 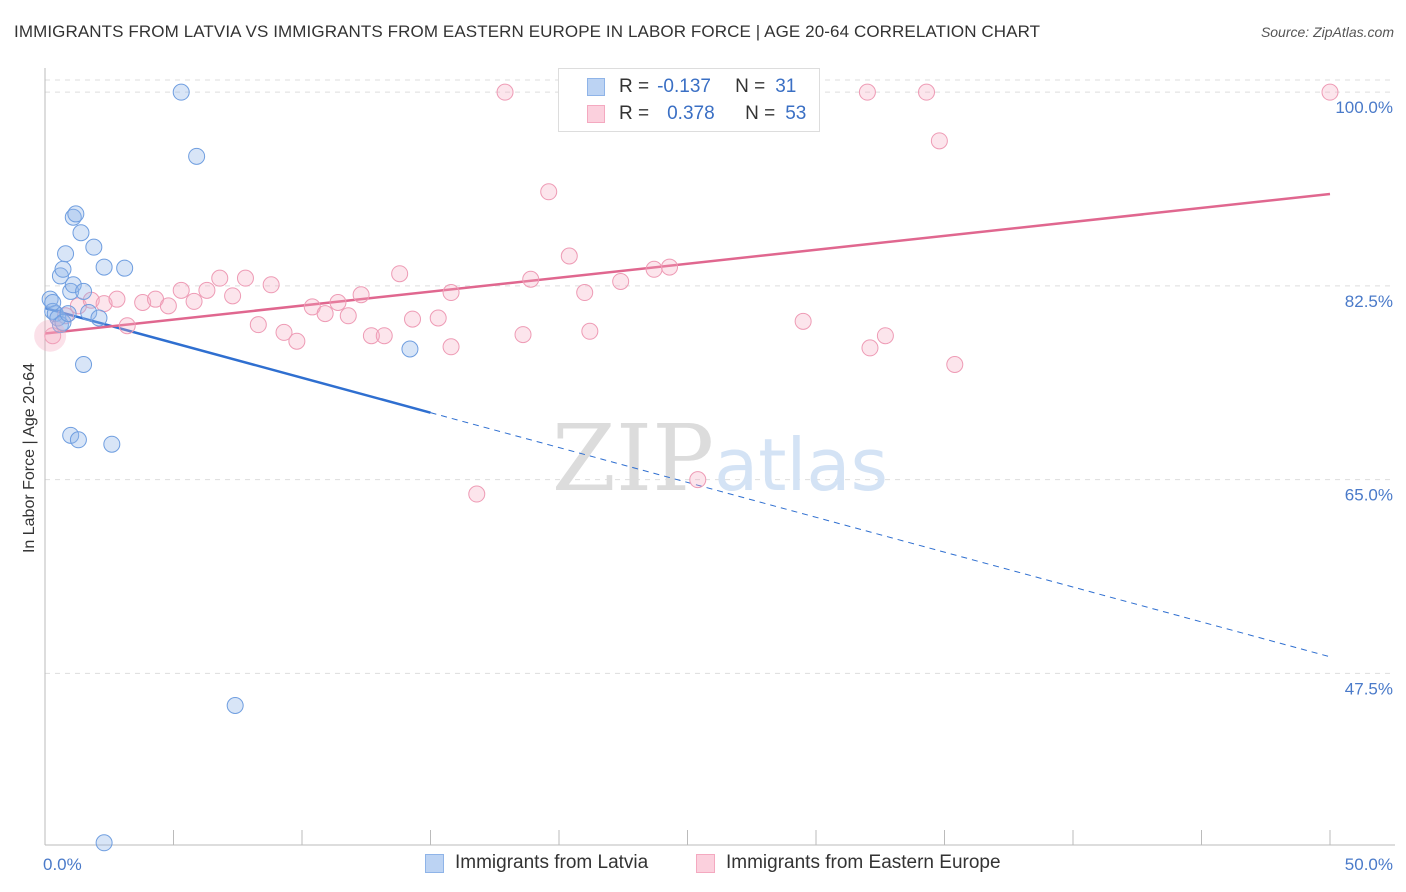 I want to click on y-tick-label: 65.0%, so click(x=1369, y=495).